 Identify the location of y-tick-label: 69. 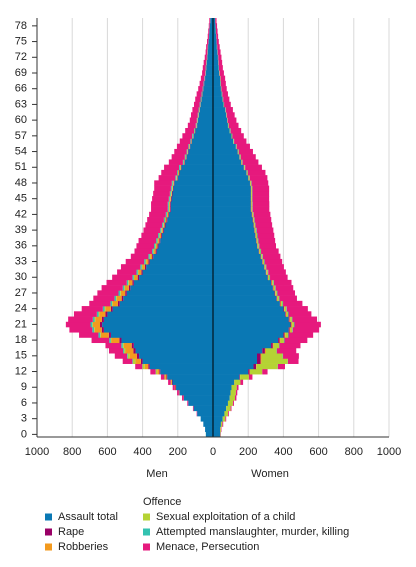
(21, 73).